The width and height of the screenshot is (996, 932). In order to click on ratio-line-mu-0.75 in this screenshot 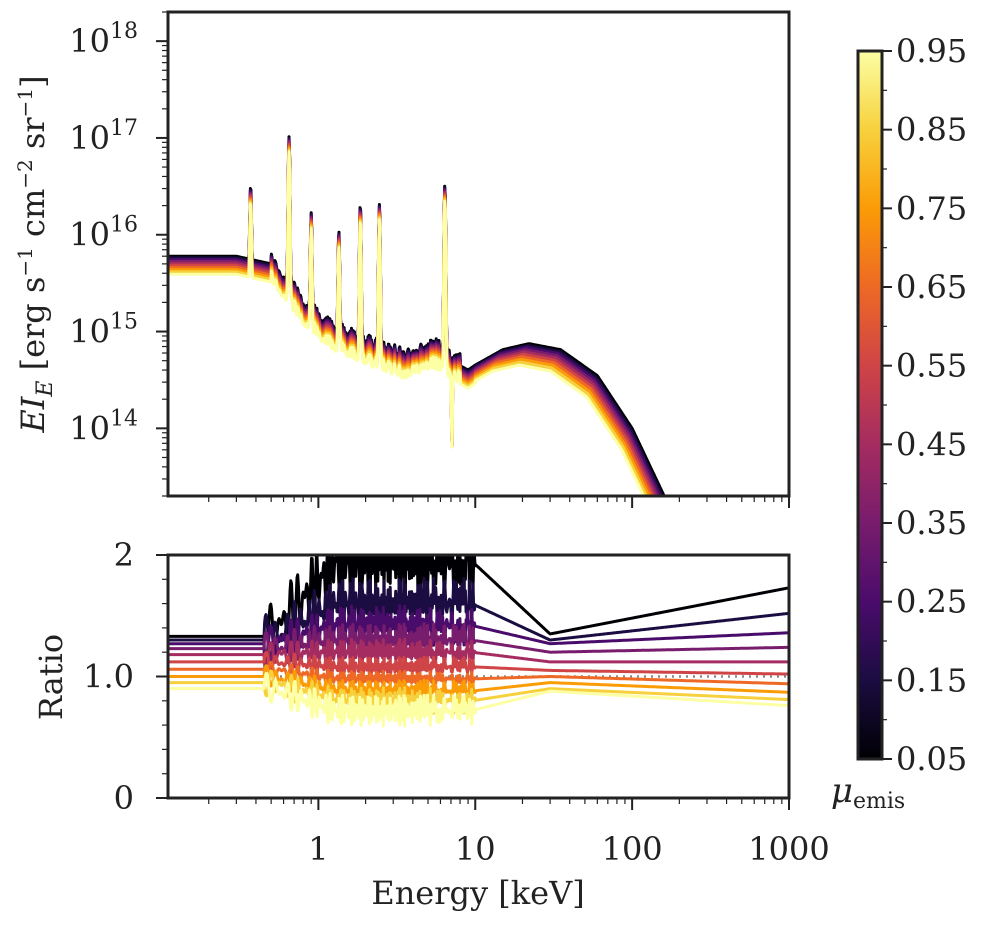, I will do `click(478, 684)`.